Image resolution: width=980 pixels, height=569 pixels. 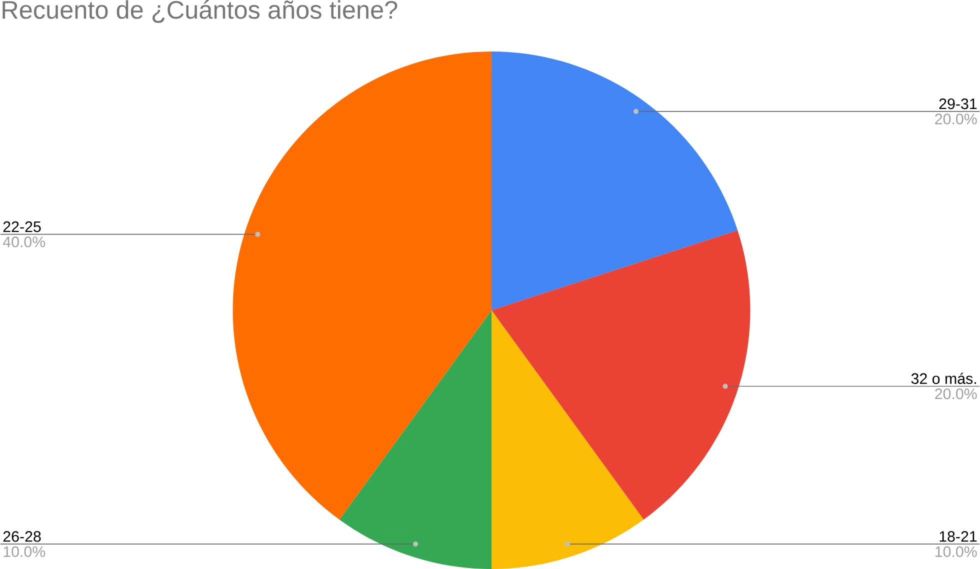 I want to click on data-label: 40.0%, so click(x=24, y=242).